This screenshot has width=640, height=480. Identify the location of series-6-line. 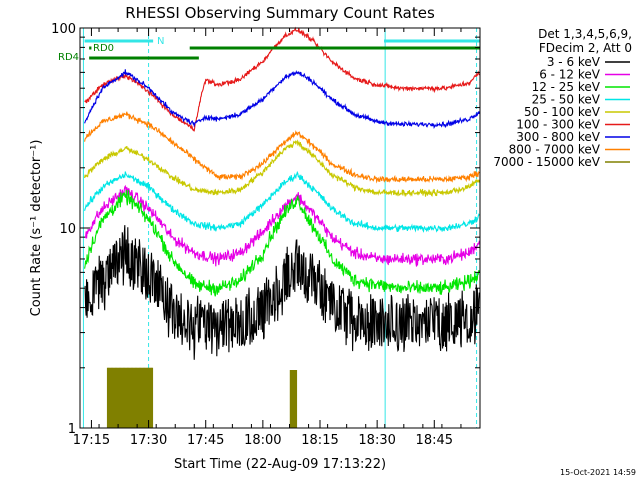
(282, 99).